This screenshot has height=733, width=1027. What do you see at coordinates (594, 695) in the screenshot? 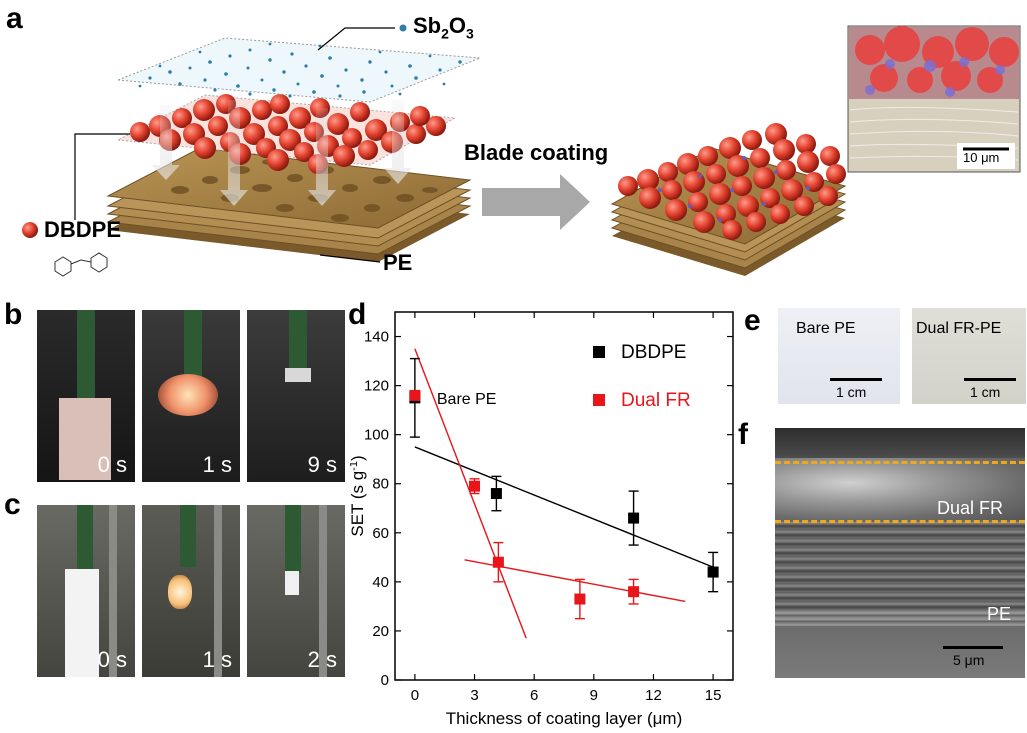
I see `x-tick-label: 9` at bounding box center [594, 695].